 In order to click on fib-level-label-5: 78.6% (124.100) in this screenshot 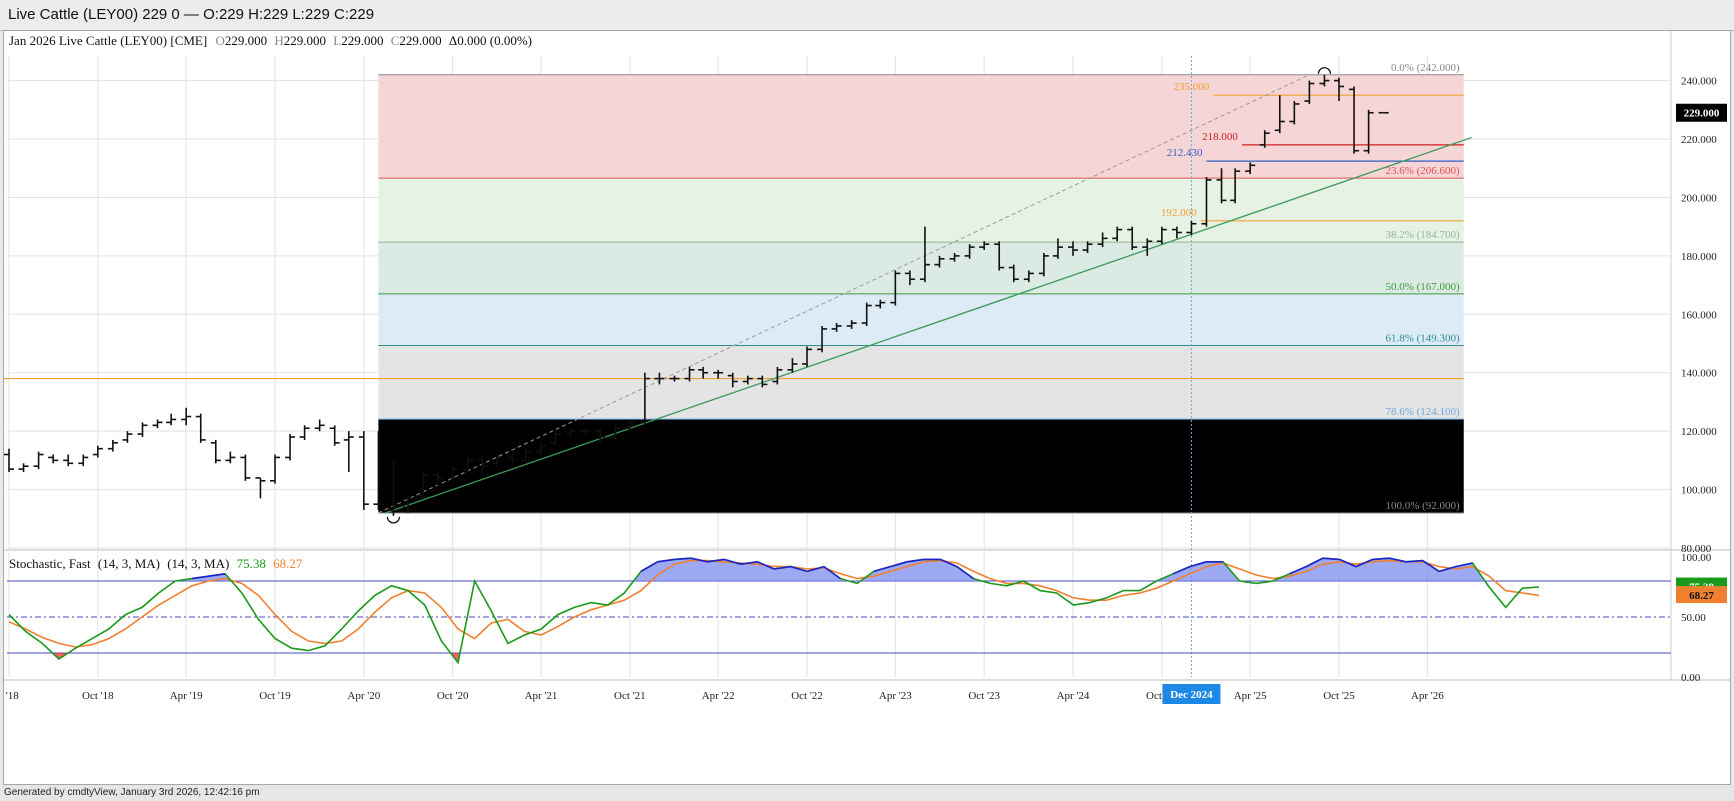, I will do `click(1422, 412)`.